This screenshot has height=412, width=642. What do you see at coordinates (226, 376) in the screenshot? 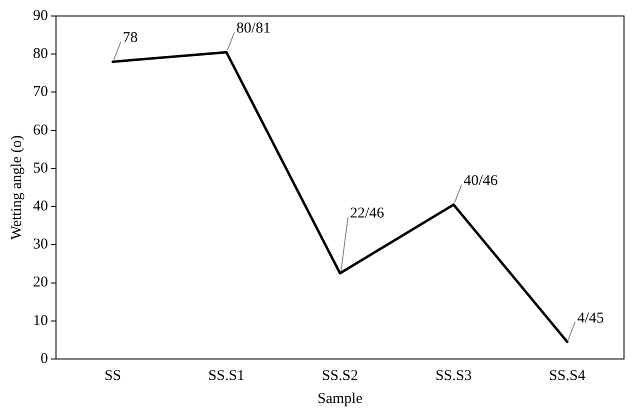
I see `x-tick-label: SS.S1` at bounding box center [226, 376].